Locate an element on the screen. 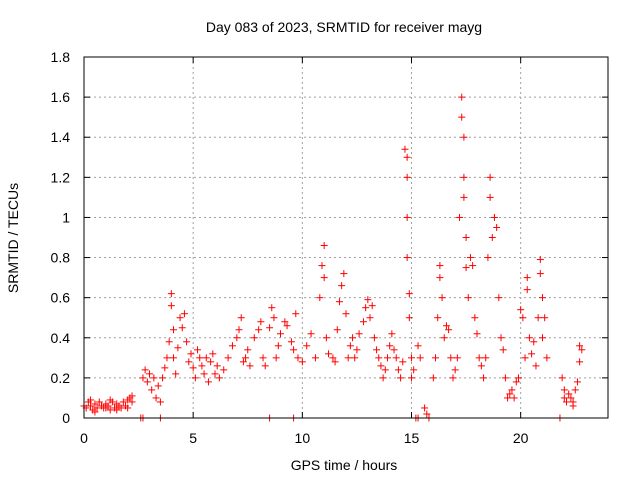 The height and width of the screenshot is (480, 640). y-tick-label: 1 is located at coordinates (66, 217).